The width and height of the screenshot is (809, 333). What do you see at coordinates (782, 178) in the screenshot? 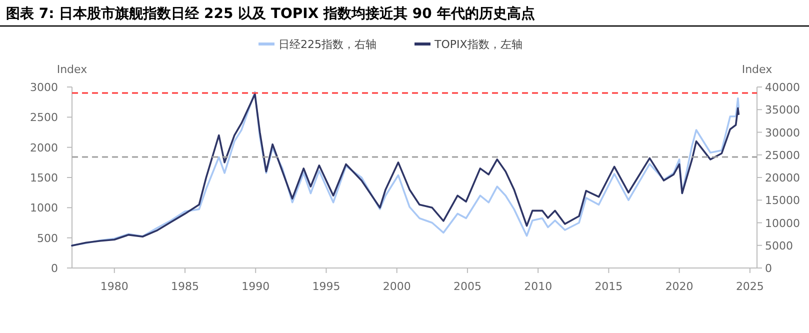
I see `y2-tick-label: 20000` at bounding box center [782, 178].